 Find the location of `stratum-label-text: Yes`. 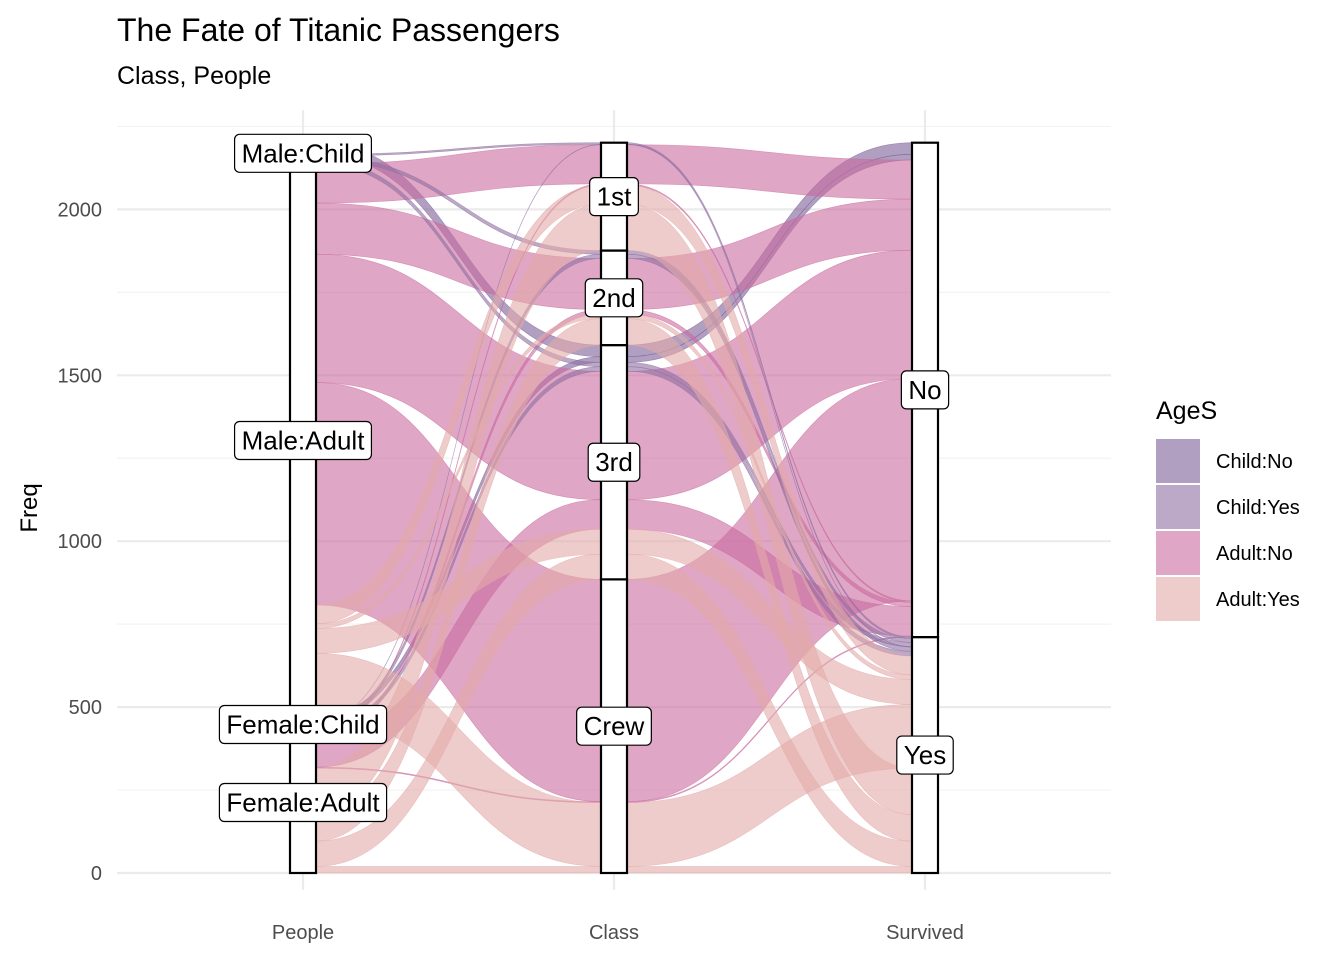

stratum-label-text: Yes is located at coordinates (925, 755).